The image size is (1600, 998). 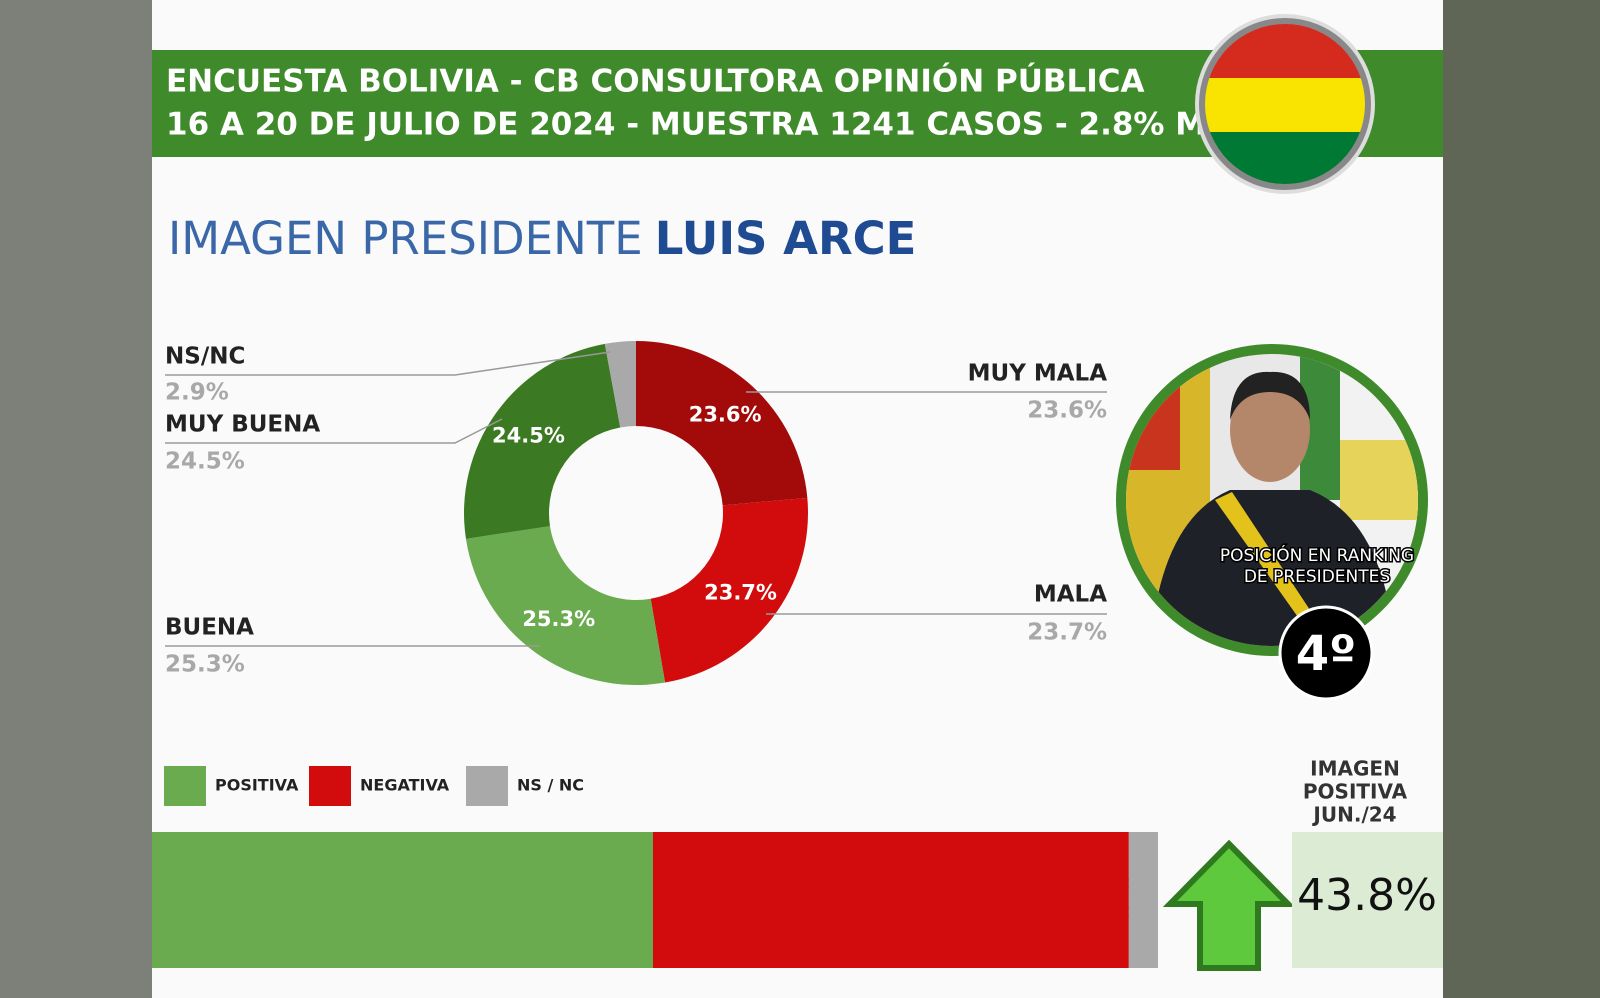 What do you see at coordinates (1285, 104) in the screenshot?
I see `flag` at bounding box center [1285, 104].